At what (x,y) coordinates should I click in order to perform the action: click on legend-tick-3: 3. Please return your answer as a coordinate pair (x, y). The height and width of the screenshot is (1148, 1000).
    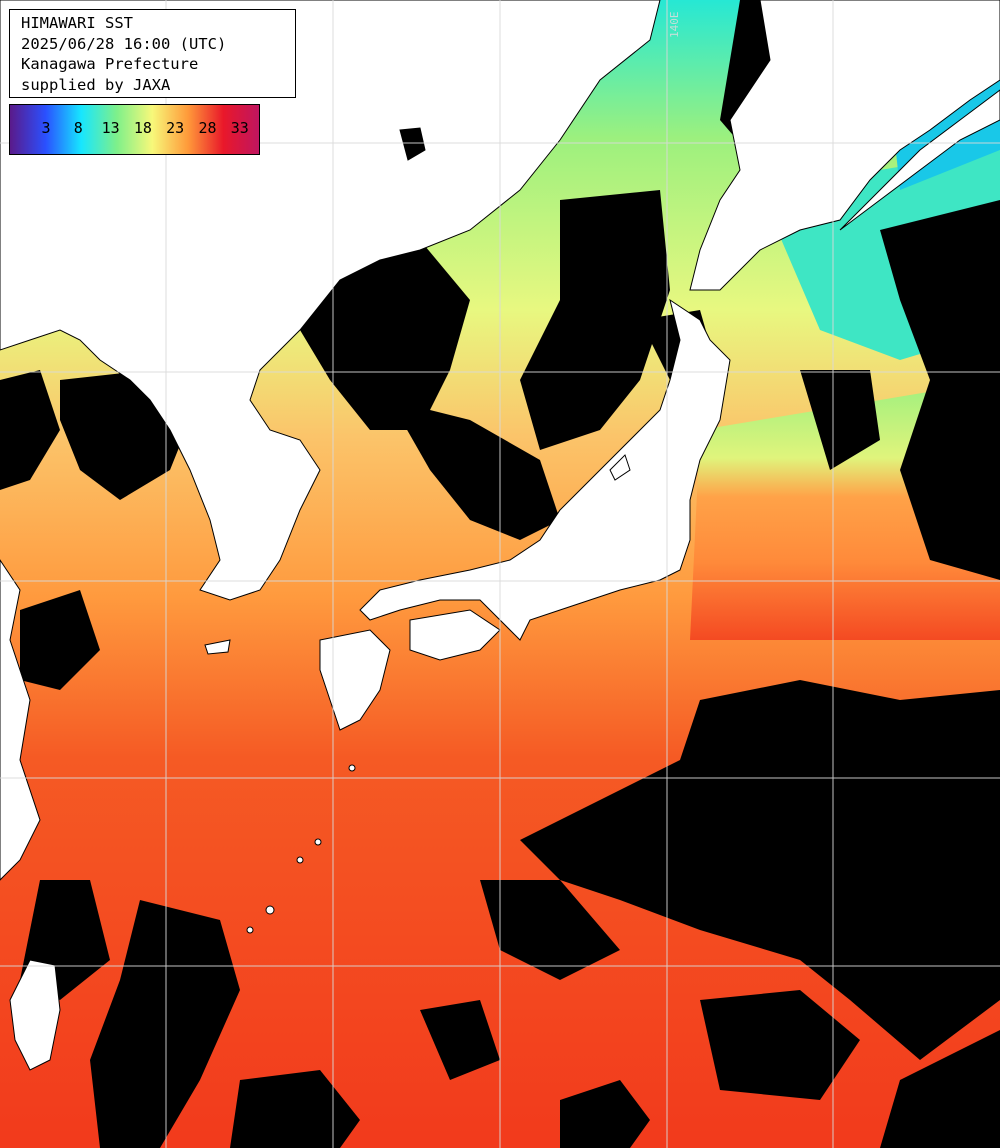
    Looking at the image, I should click on (46, 128).